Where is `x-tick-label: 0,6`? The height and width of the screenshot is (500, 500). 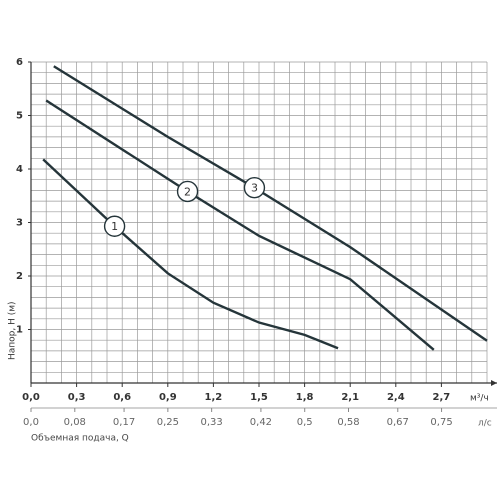
x-tick-label: 0,6 is located at coordinates (122, 397).